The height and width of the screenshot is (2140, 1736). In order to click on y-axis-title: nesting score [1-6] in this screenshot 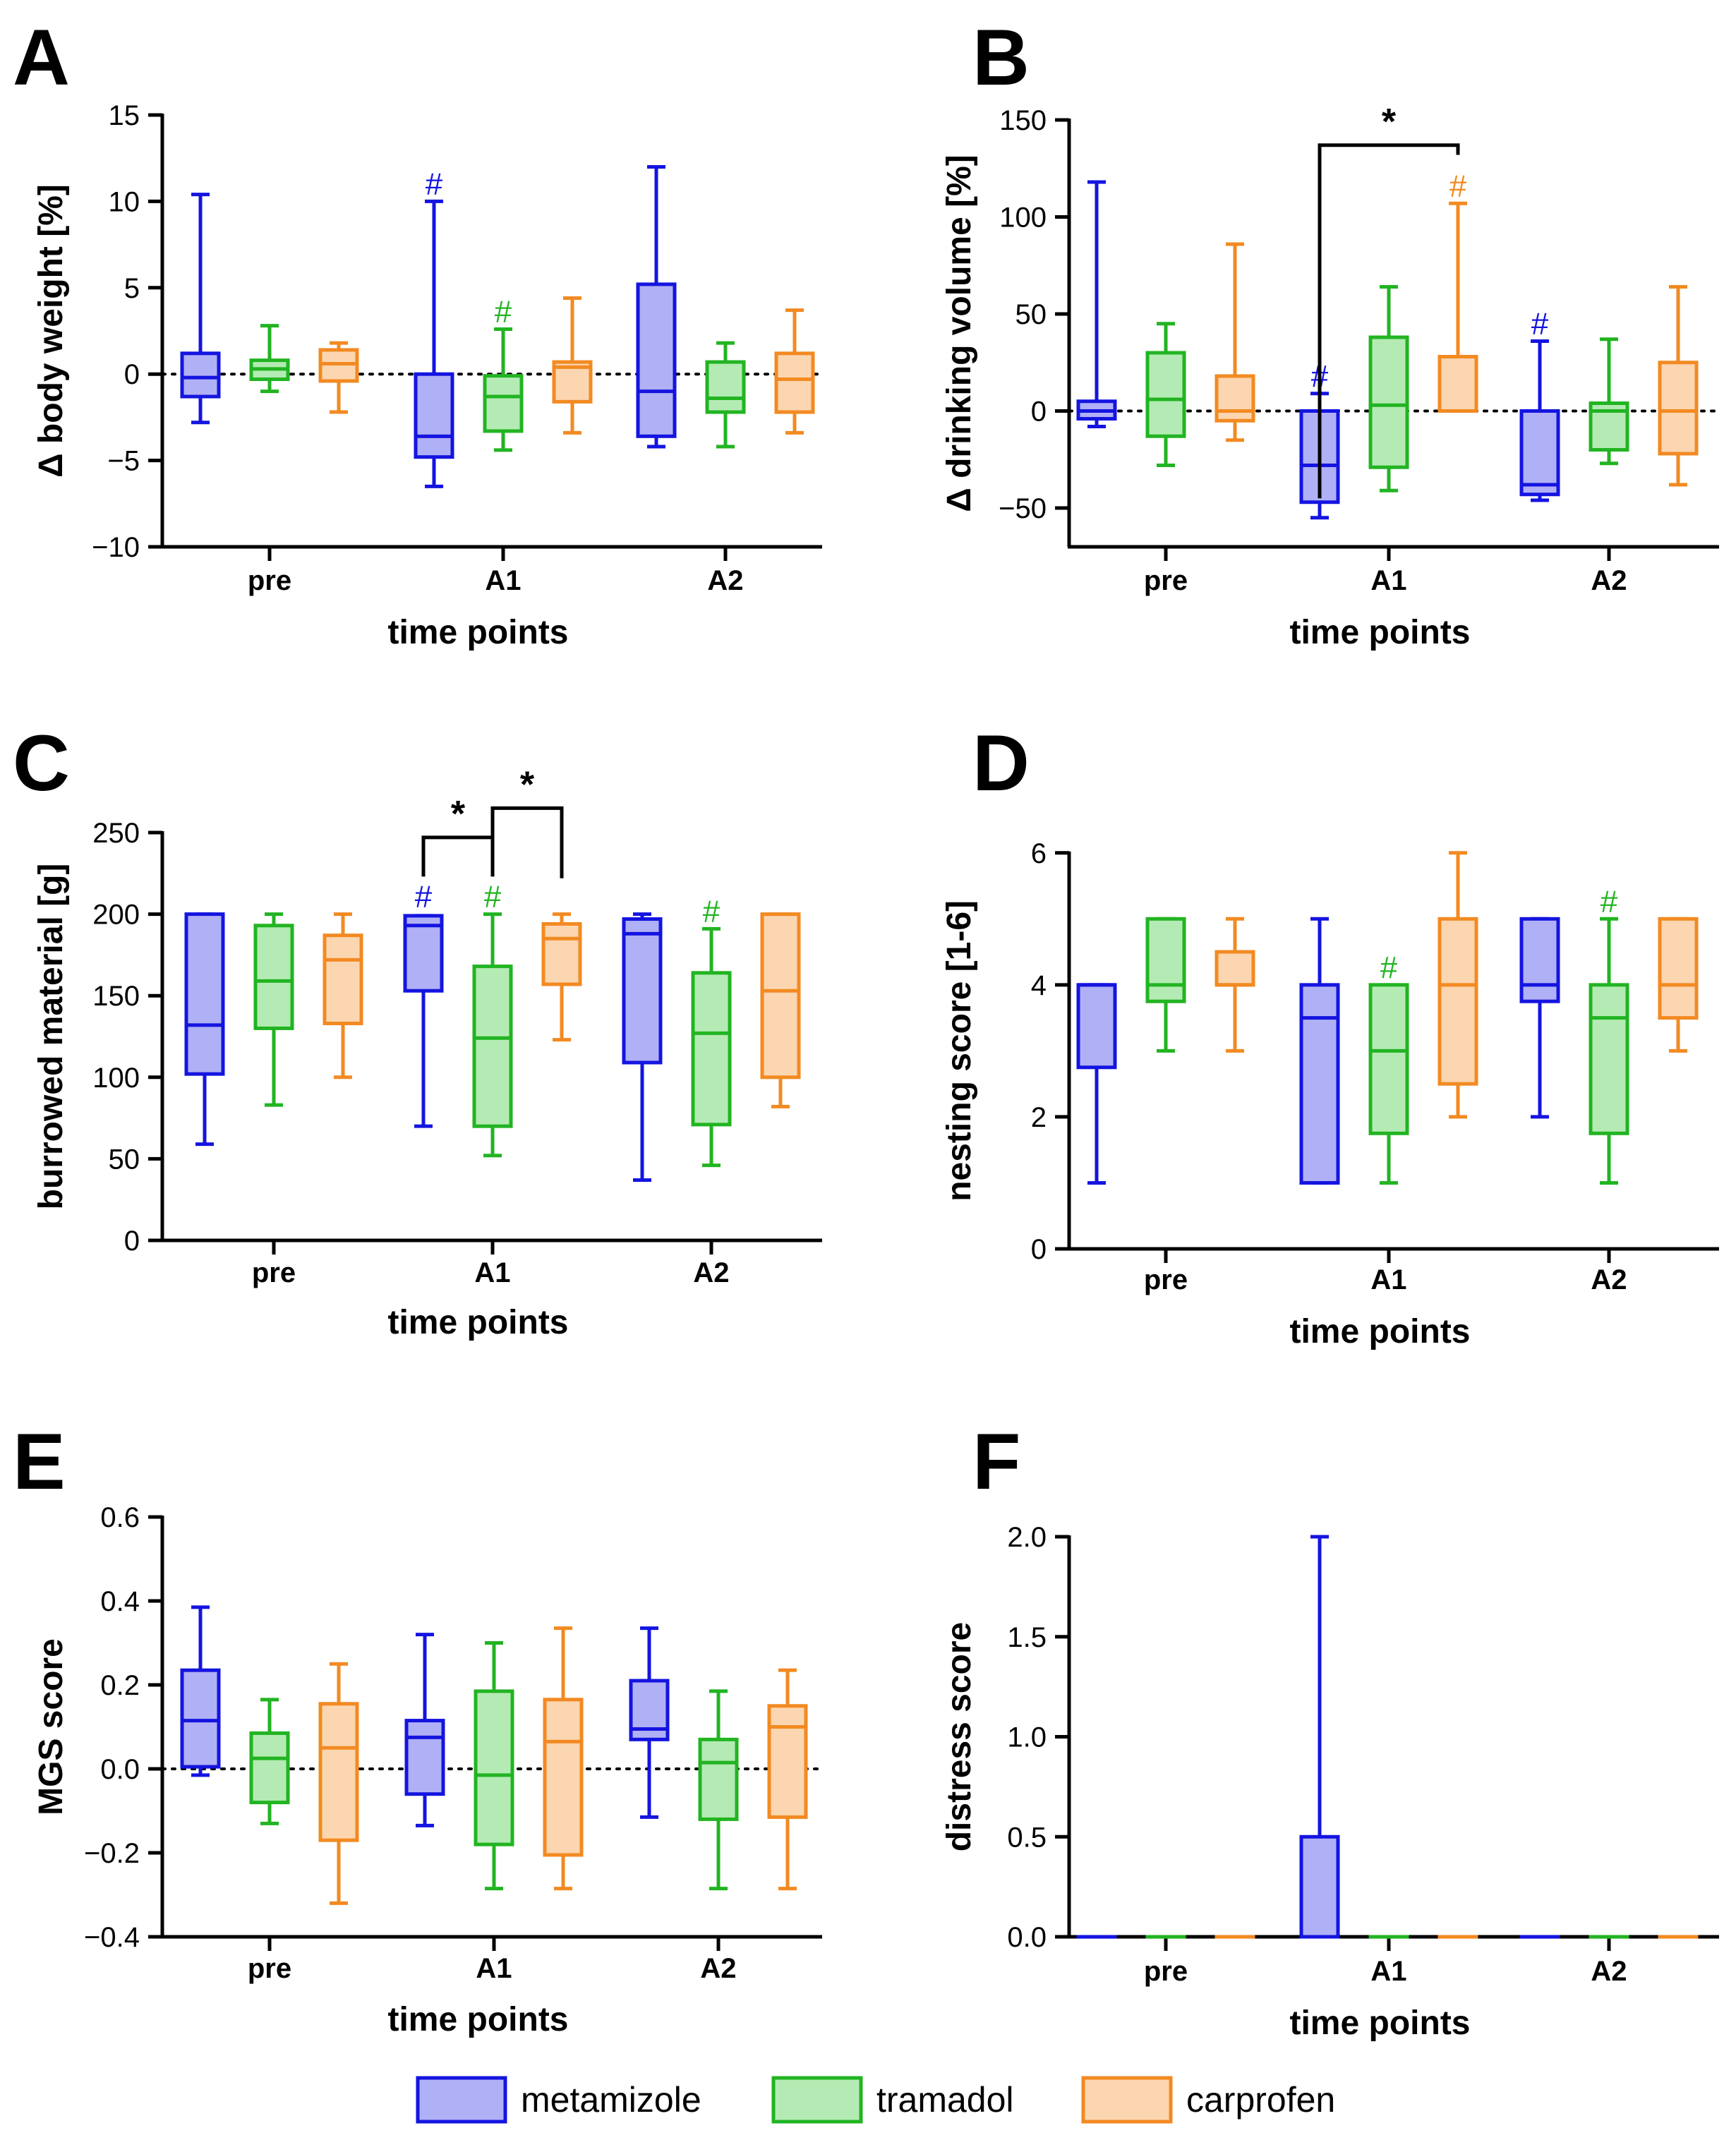, I will do `click(959, 1051)`.